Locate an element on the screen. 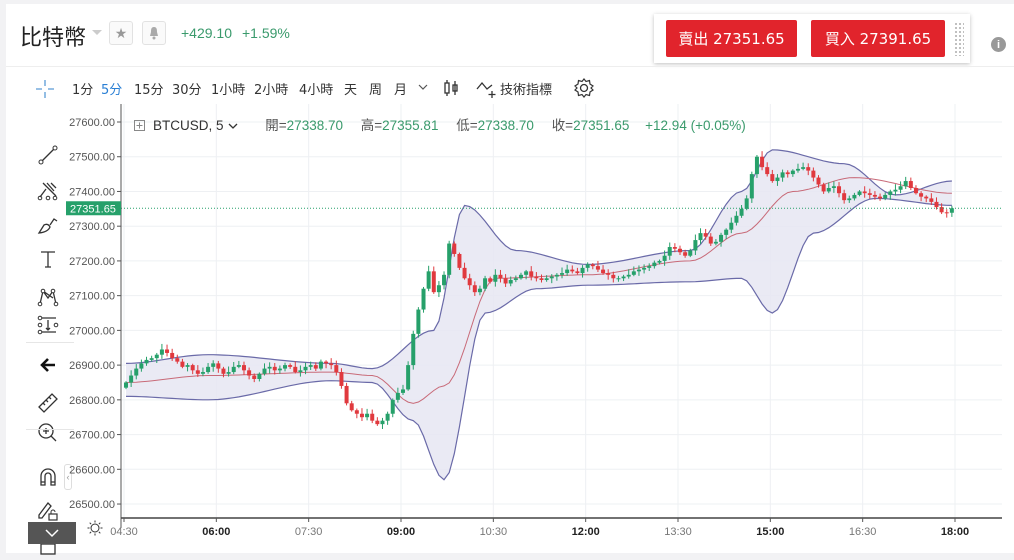 This screenshot has width=1014, height=560. candlestick-icon is located at coordinates (451, 88).